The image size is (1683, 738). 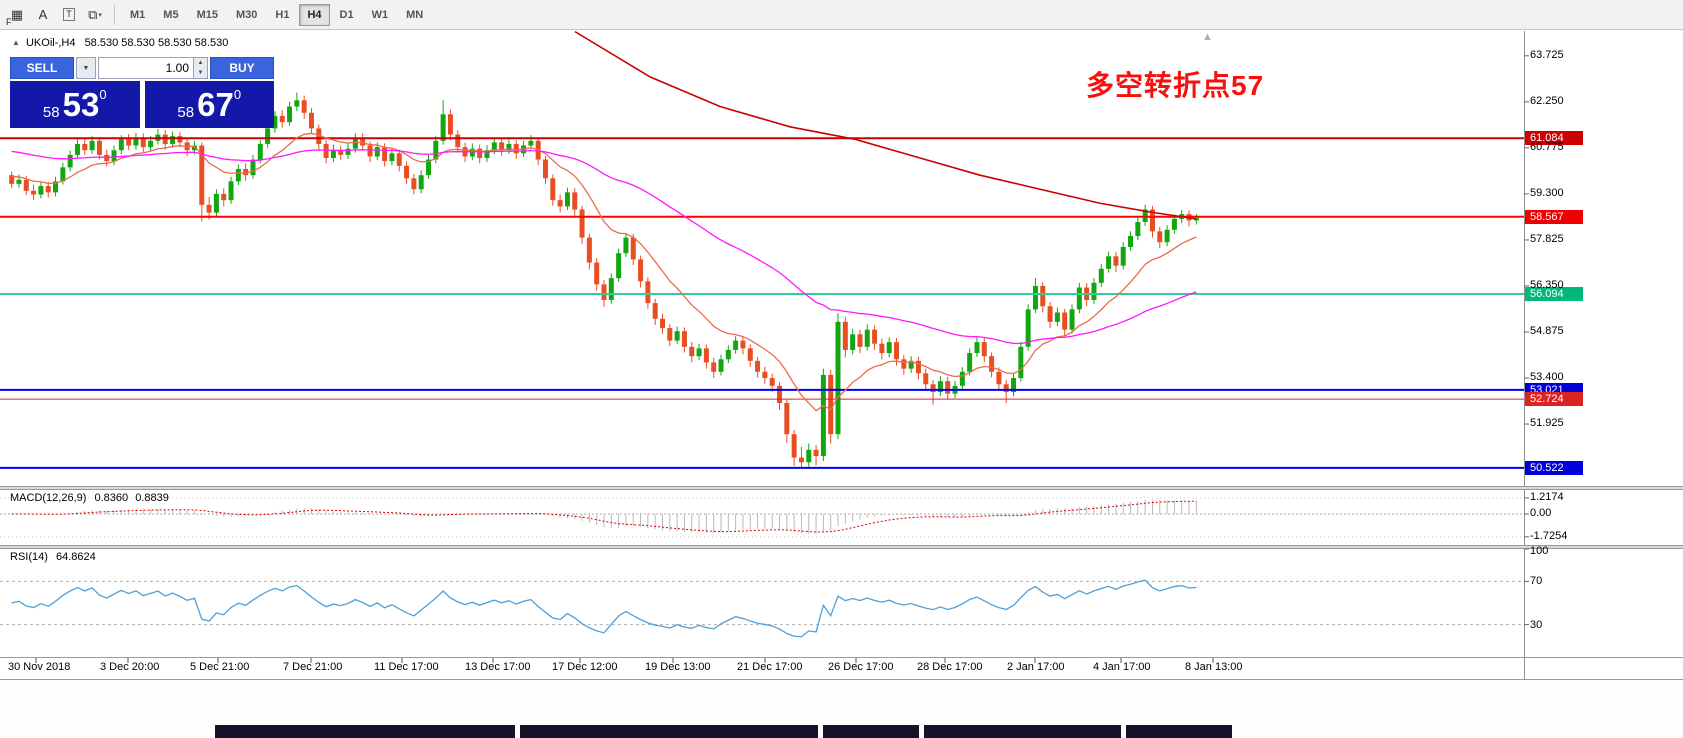 I want to click on y-axis-label: 57.825, so click(x=1547, y=239).